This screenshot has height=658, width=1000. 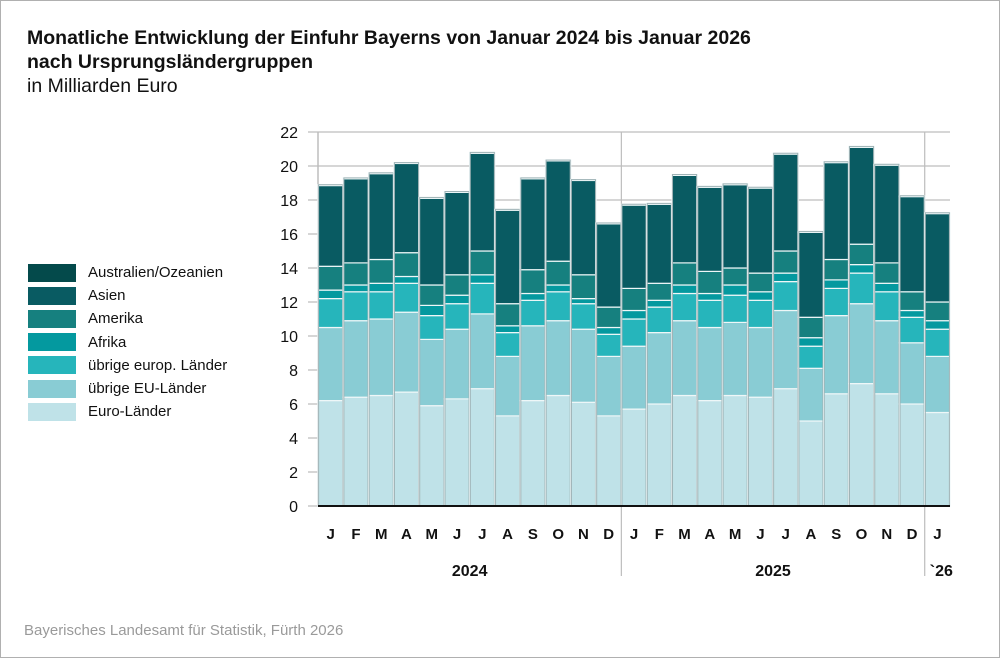 I want to click on legend-item: übrige EU-Länder, so click(x=127, y=388).